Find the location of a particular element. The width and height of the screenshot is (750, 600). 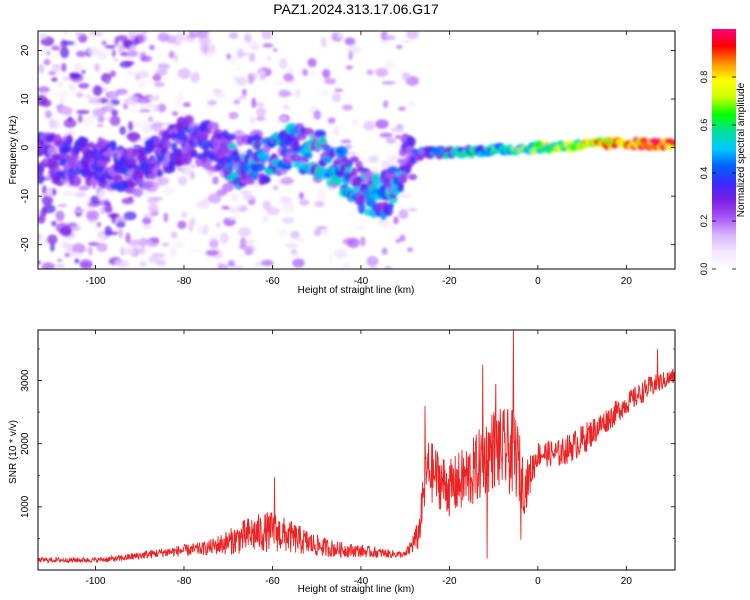

x-tick-label: -40 is located at coordinates (361, 581).